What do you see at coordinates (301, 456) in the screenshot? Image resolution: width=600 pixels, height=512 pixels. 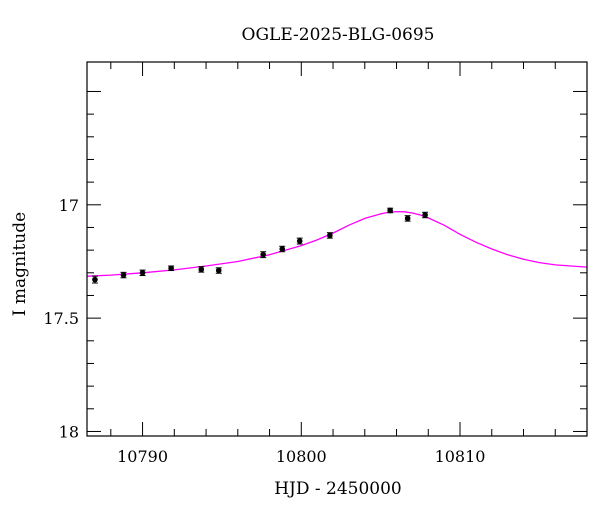 I see `x-tick-label: 10800` at bounding box center [301, 456].